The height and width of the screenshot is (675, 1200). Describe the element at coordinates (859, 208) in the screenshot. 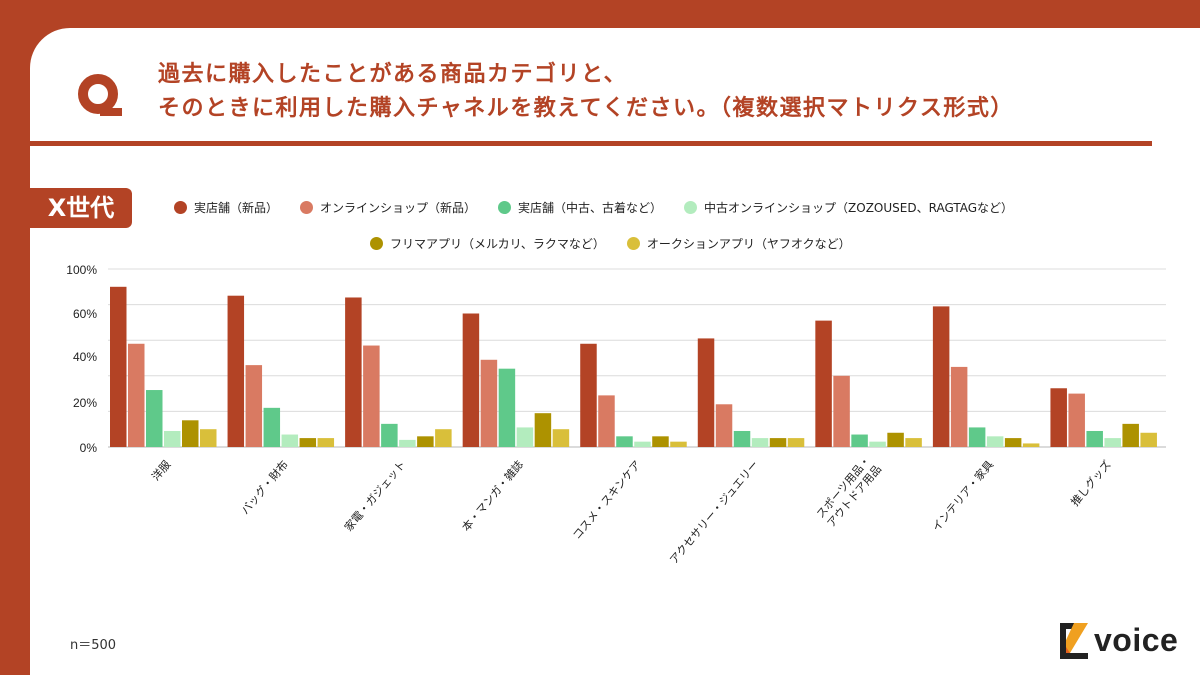

I see `legend-label: 中古オンラインショップ（ZOZOUSED、RAGTAGなど）` at that location.